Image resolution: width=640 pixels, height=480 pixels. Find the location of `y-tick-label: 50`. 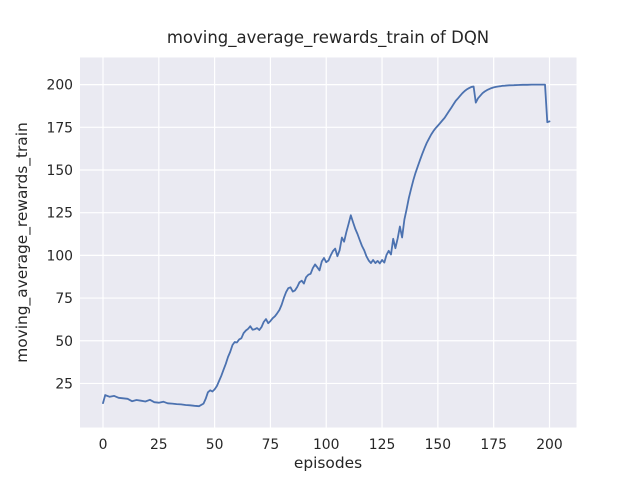

y-tick-label: 50 is located at coordinates (64, 342).